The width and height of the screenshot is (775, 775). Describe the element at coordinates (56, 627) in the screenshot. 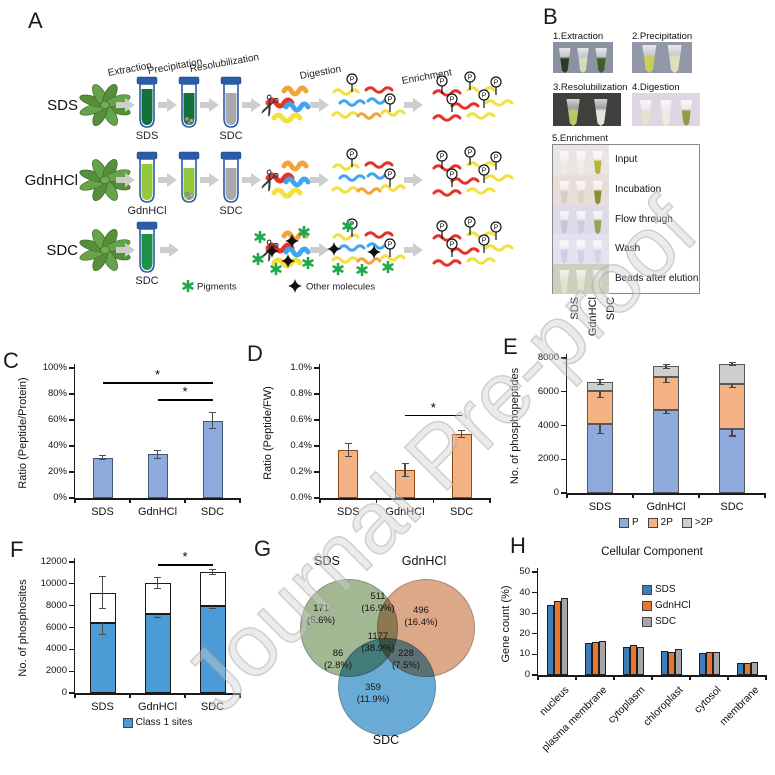

I see `y-tick-label: 6000` at that location.